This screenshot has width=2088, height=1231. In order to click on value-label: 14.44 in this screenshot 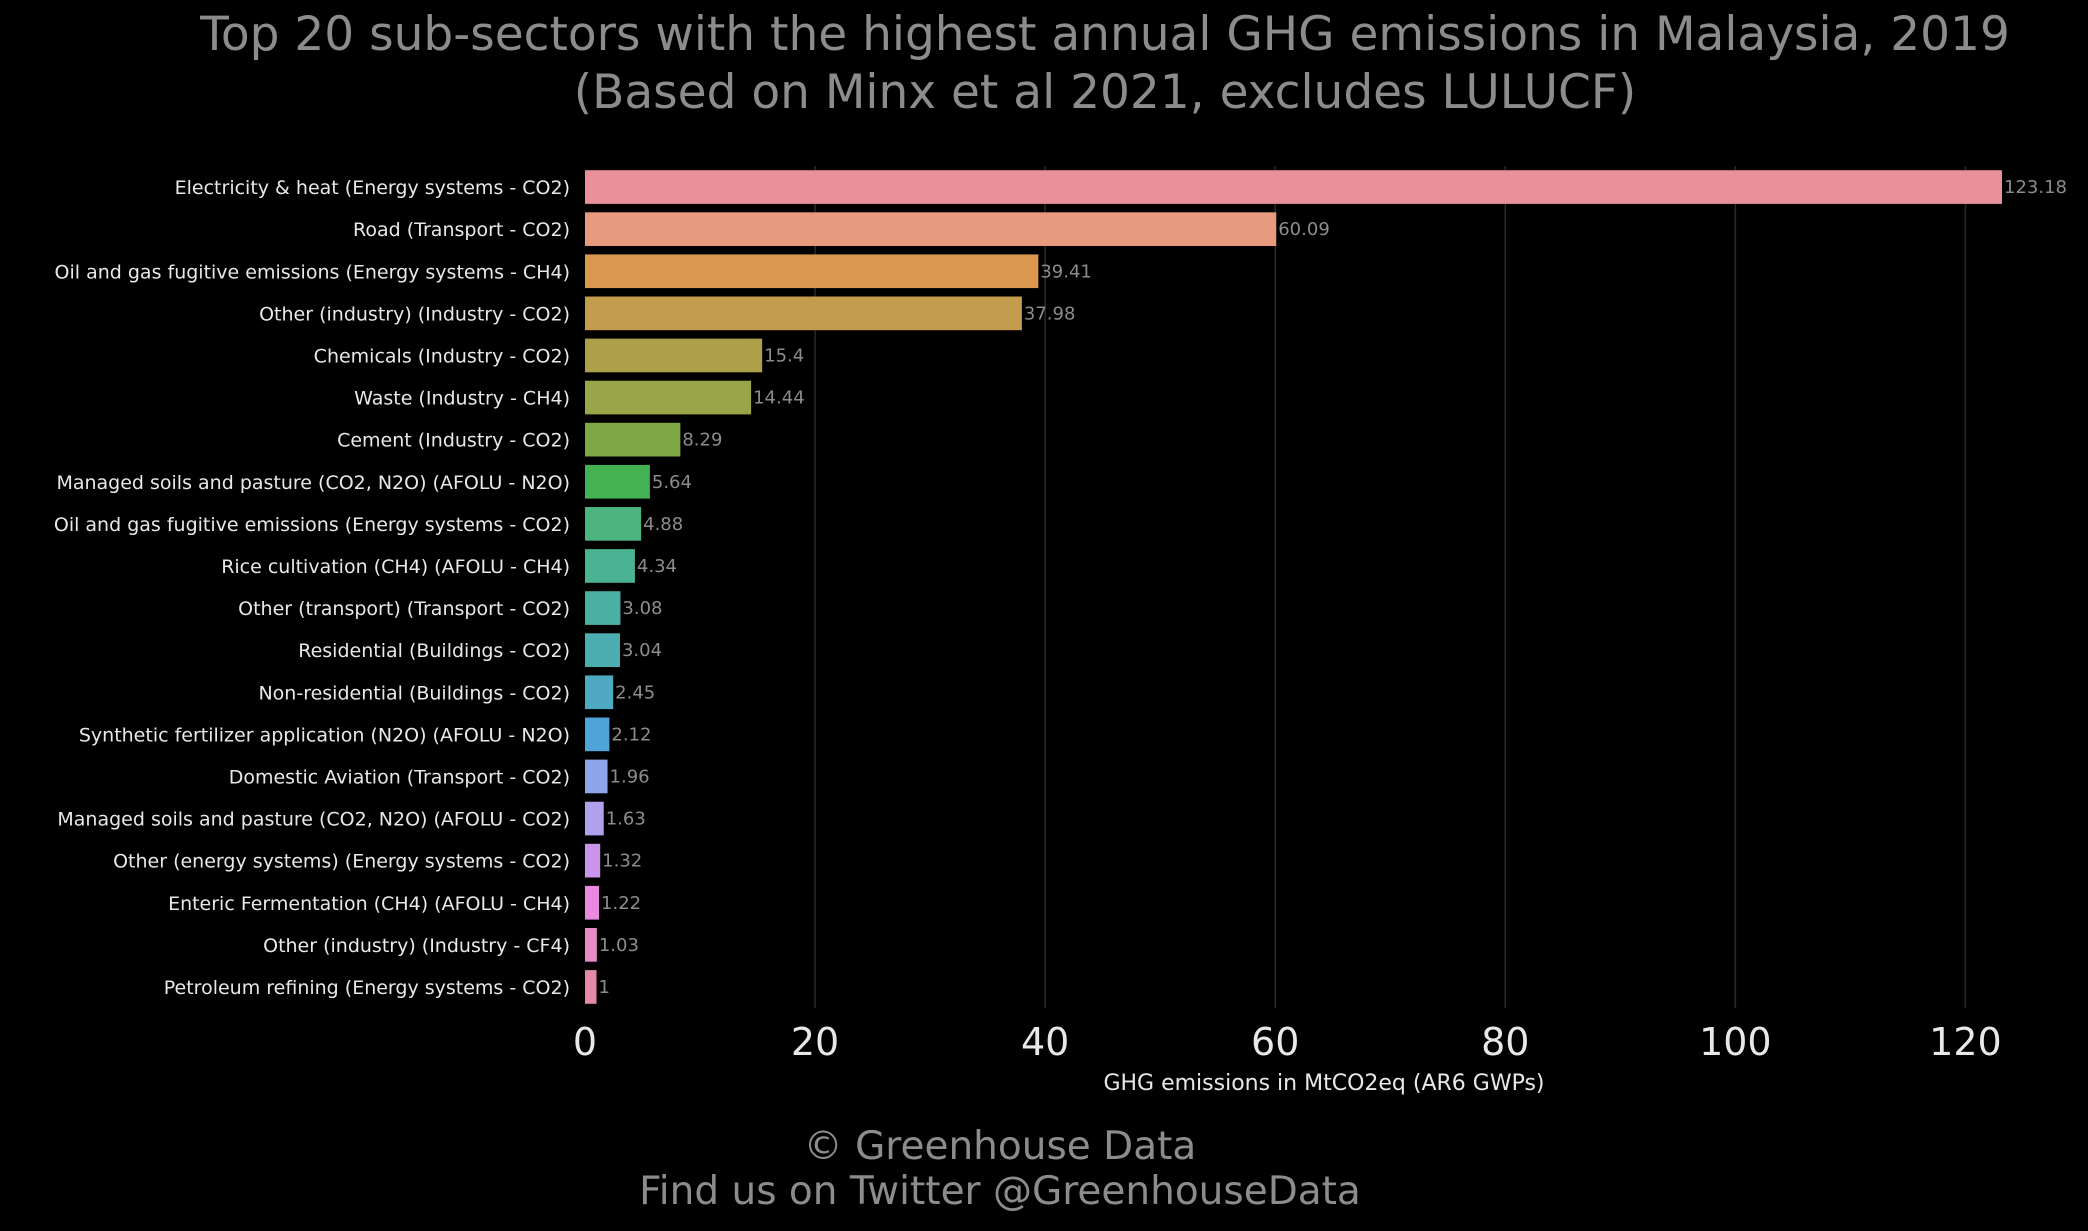, I will do `click(779, 398)`.